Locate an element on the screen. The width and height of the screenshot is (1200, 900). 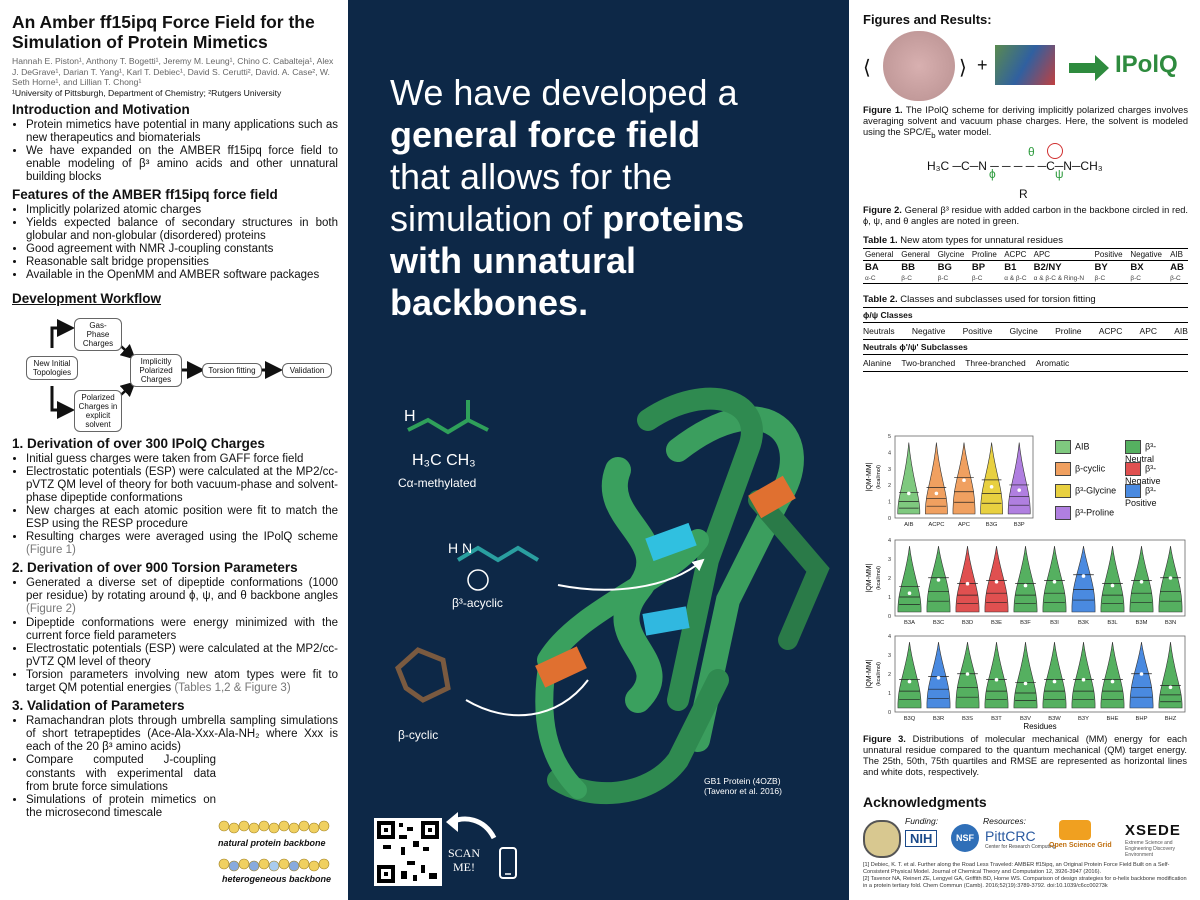
table-header-cell: Proline is located at coordinates (984, 254).